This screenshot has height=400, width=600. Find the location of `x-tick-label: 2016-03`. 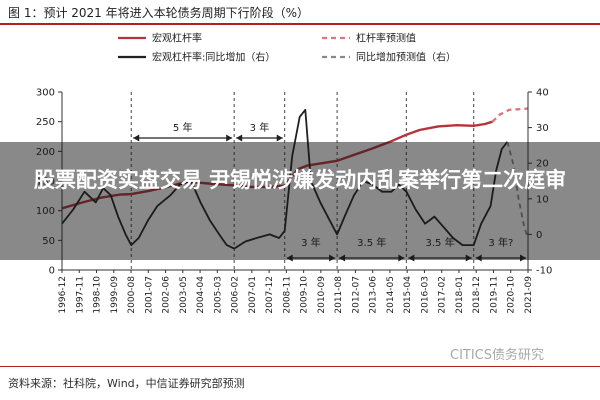

x-tick-label: 2016-03 is located at coordinates (425, 295).